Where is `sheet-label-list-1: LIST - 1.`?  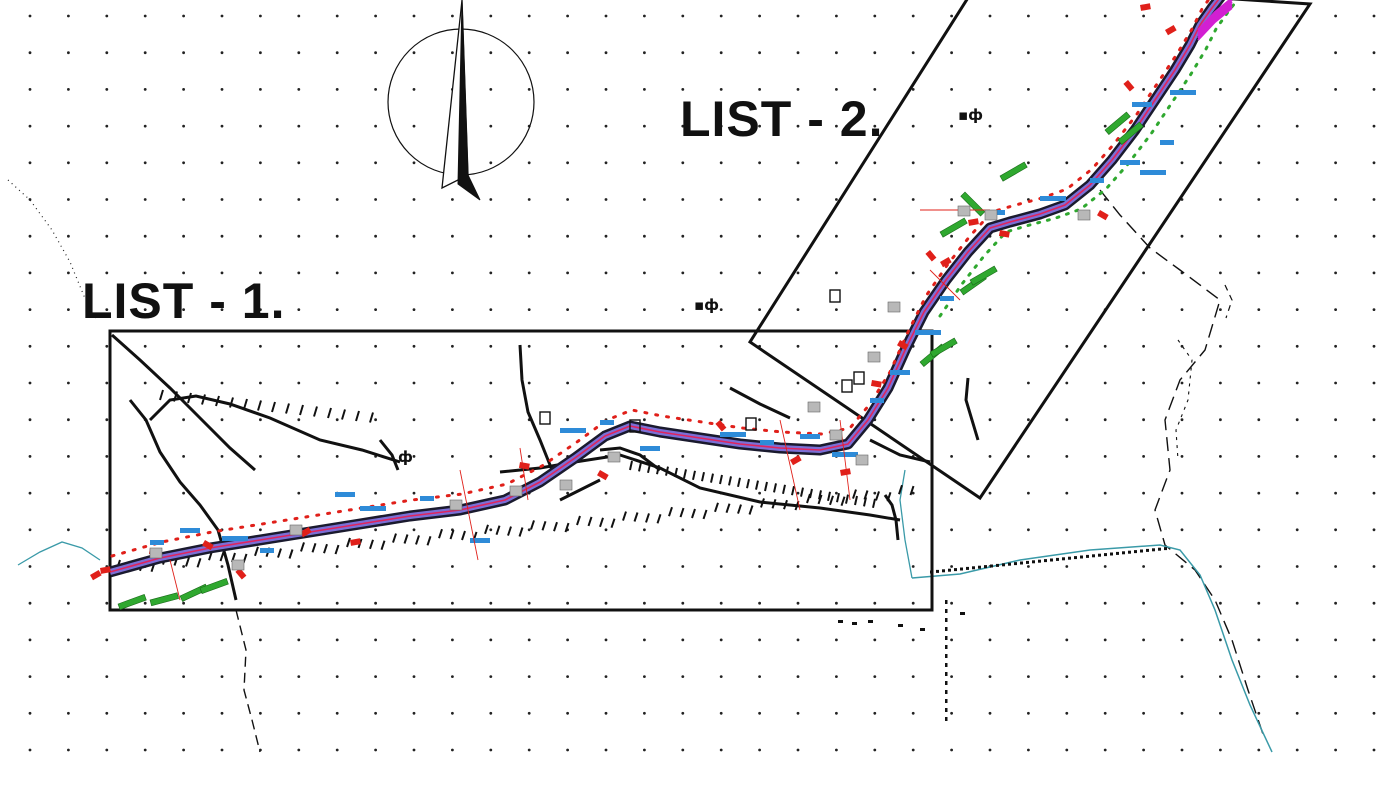 sheet-label-list-1: LIST - 1. is located at coordinates (184, 301).